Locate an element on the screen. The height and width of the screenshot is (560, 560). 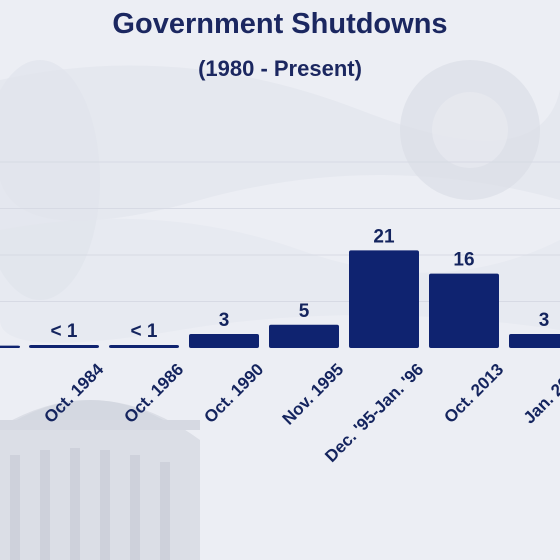
bar-edge is located at coordinates (10, 346).